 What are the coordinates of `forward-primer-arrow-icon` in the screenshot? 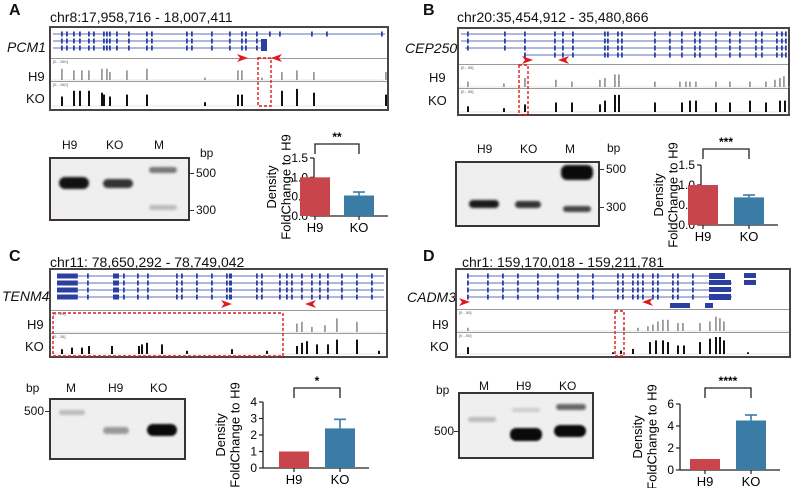 It's located at (226, 304).